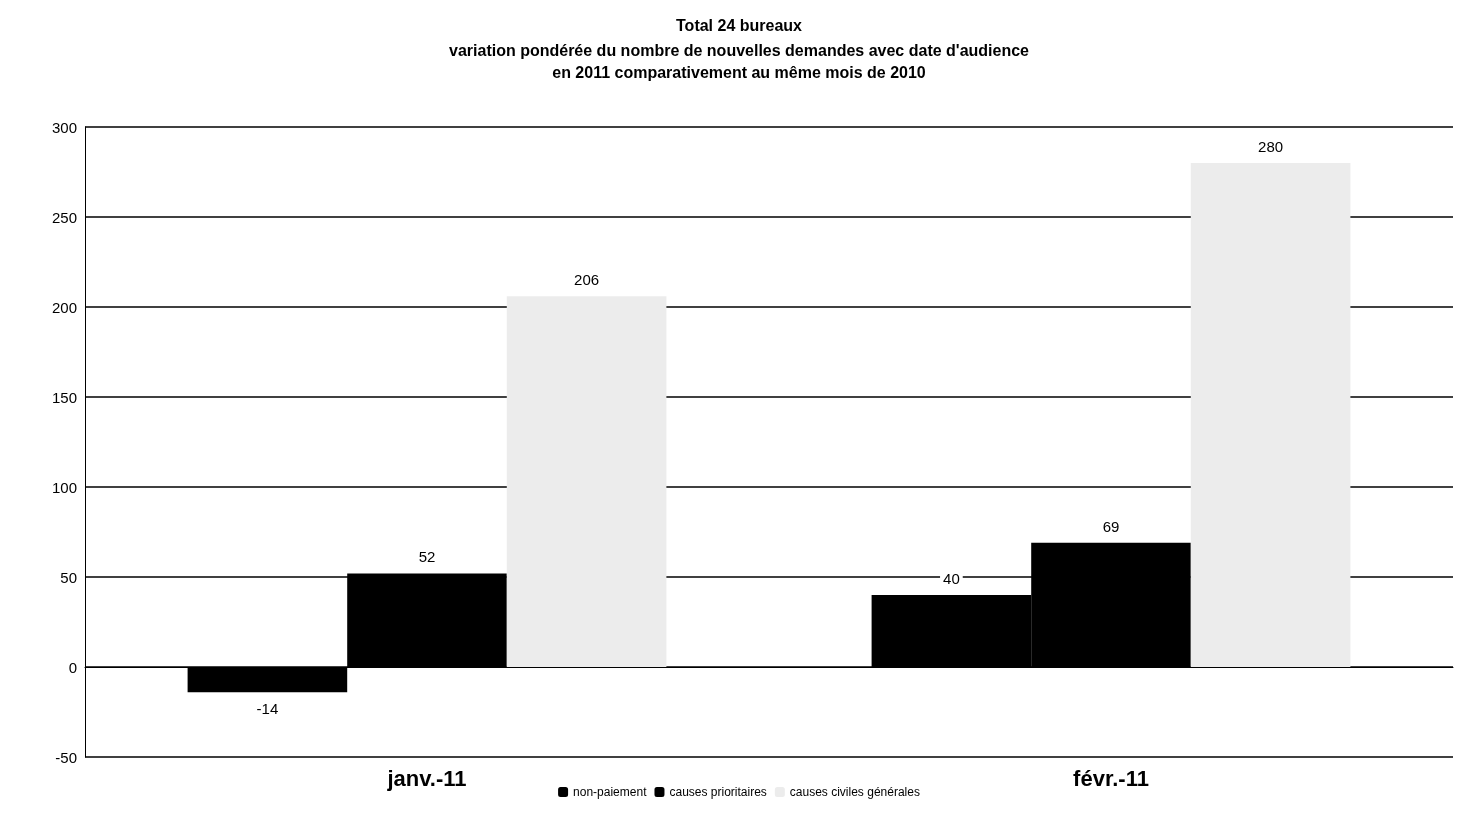 Image resolution: width=1478 pixels, height=821 pixels. Describe the element at coordinates (1111, 778) in the screenshot. I see `x-tick-label: févr.-11` at that location.